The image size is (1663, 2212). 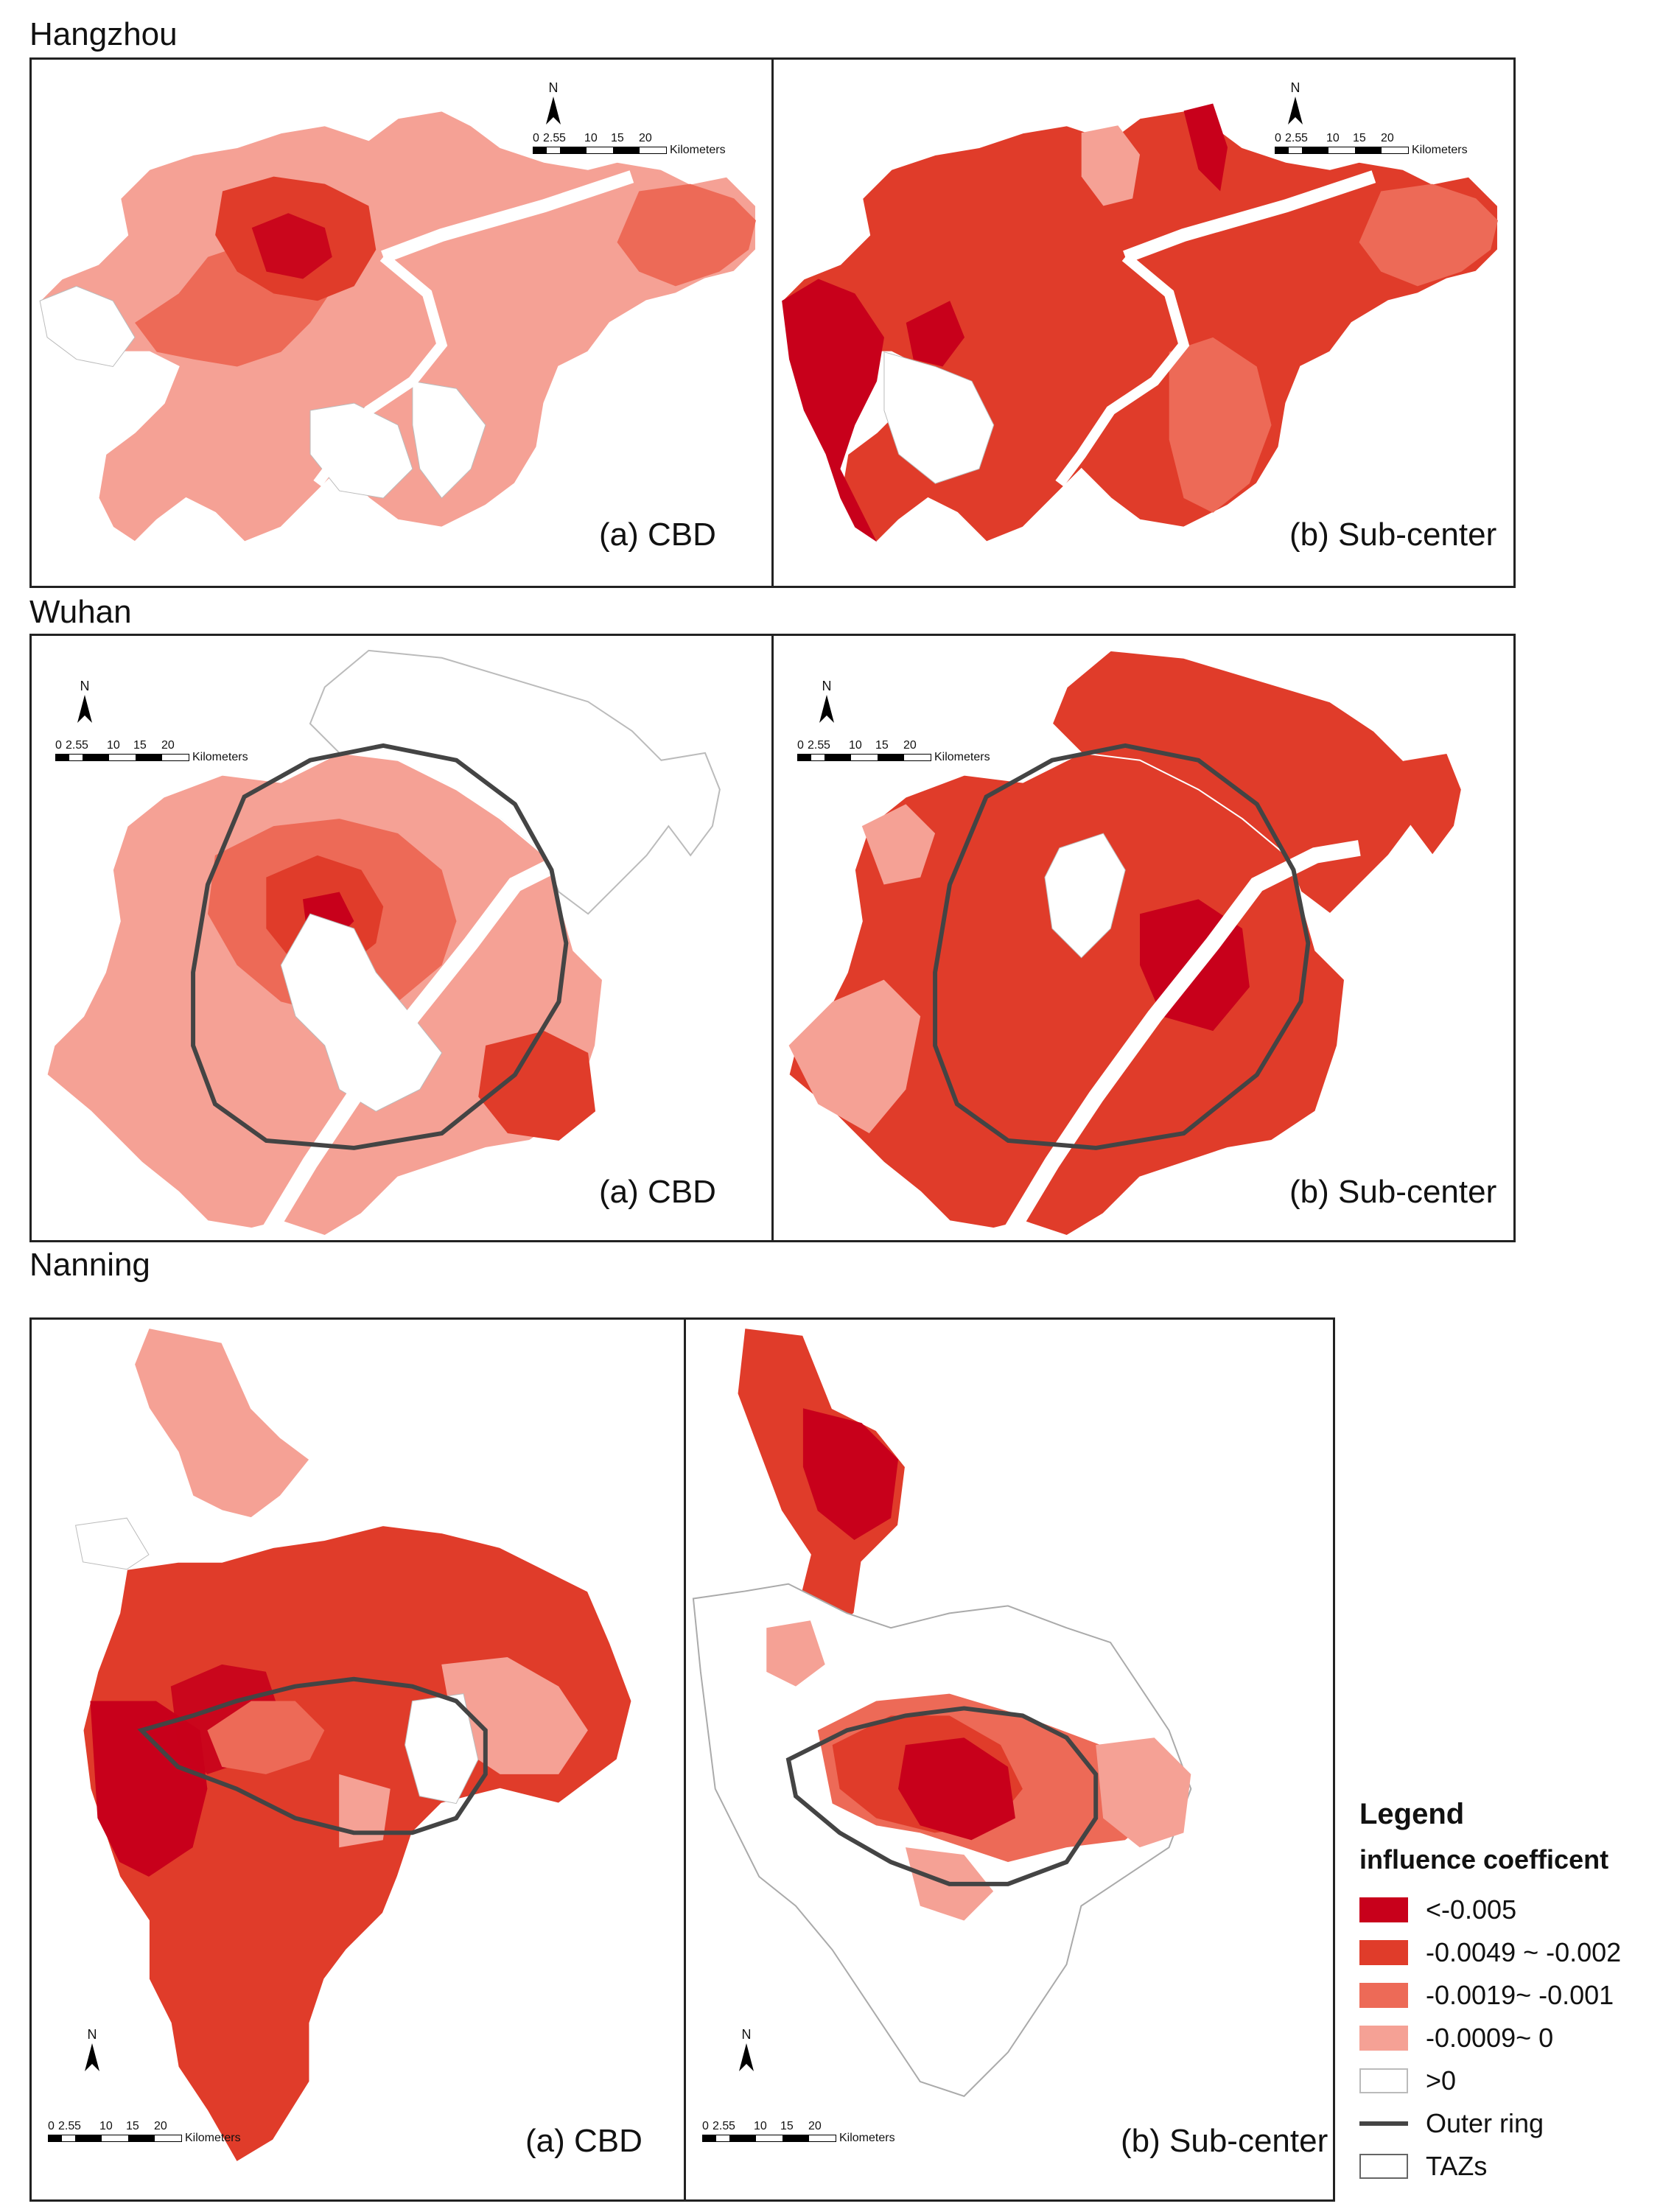 What do you see at coordinates (103, 34) in the screenshot?
I see `city-title-hangzhou: Hangzhou` at bounding box center [103, 34].